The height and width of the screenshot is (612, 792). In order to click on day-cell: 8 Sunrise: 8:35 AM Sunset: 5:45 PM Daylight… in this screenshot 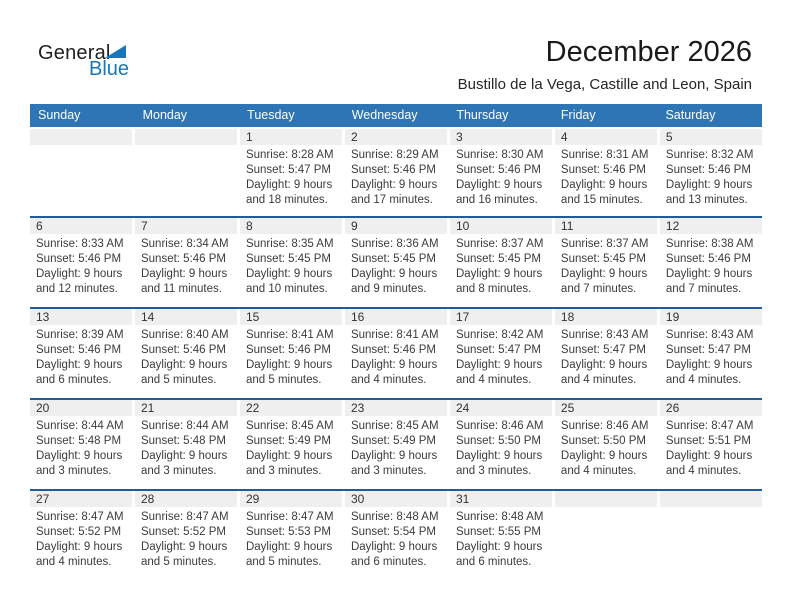, I will do `click(290, 262)`.